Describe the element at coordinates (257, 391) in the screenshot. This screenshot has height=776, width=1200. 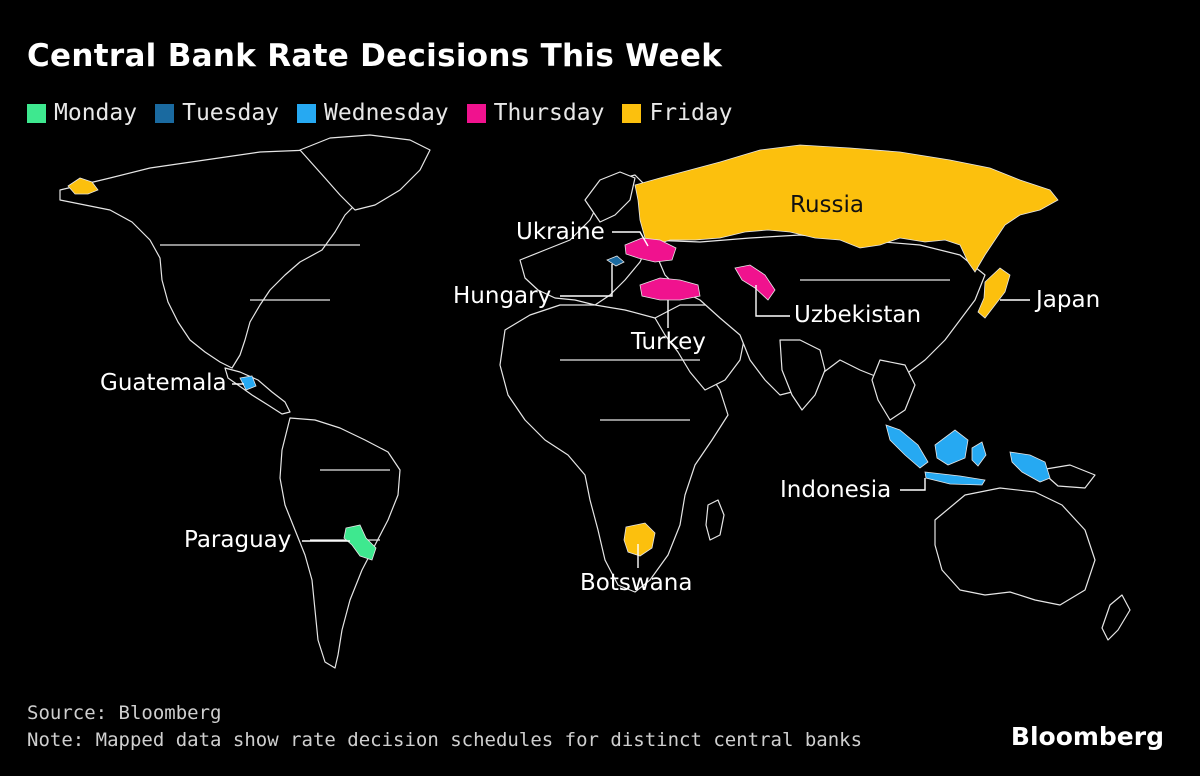
I see `central-america` at that location.